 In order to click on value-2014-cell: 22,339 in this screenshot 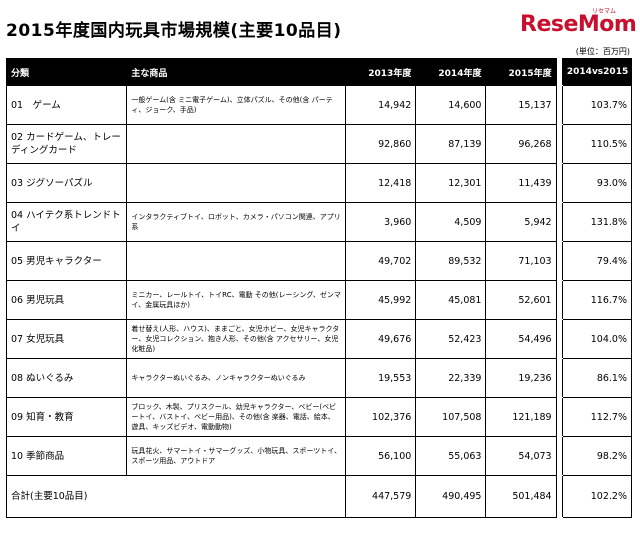, I will do `click(451, 378)`.